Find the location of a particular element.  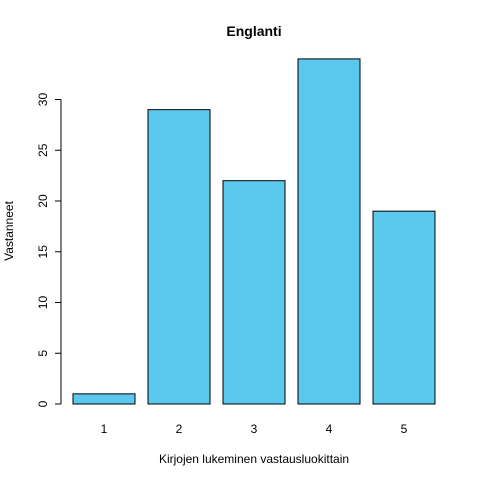

x-tick-label: 1 is located at coordinates (104, 429).